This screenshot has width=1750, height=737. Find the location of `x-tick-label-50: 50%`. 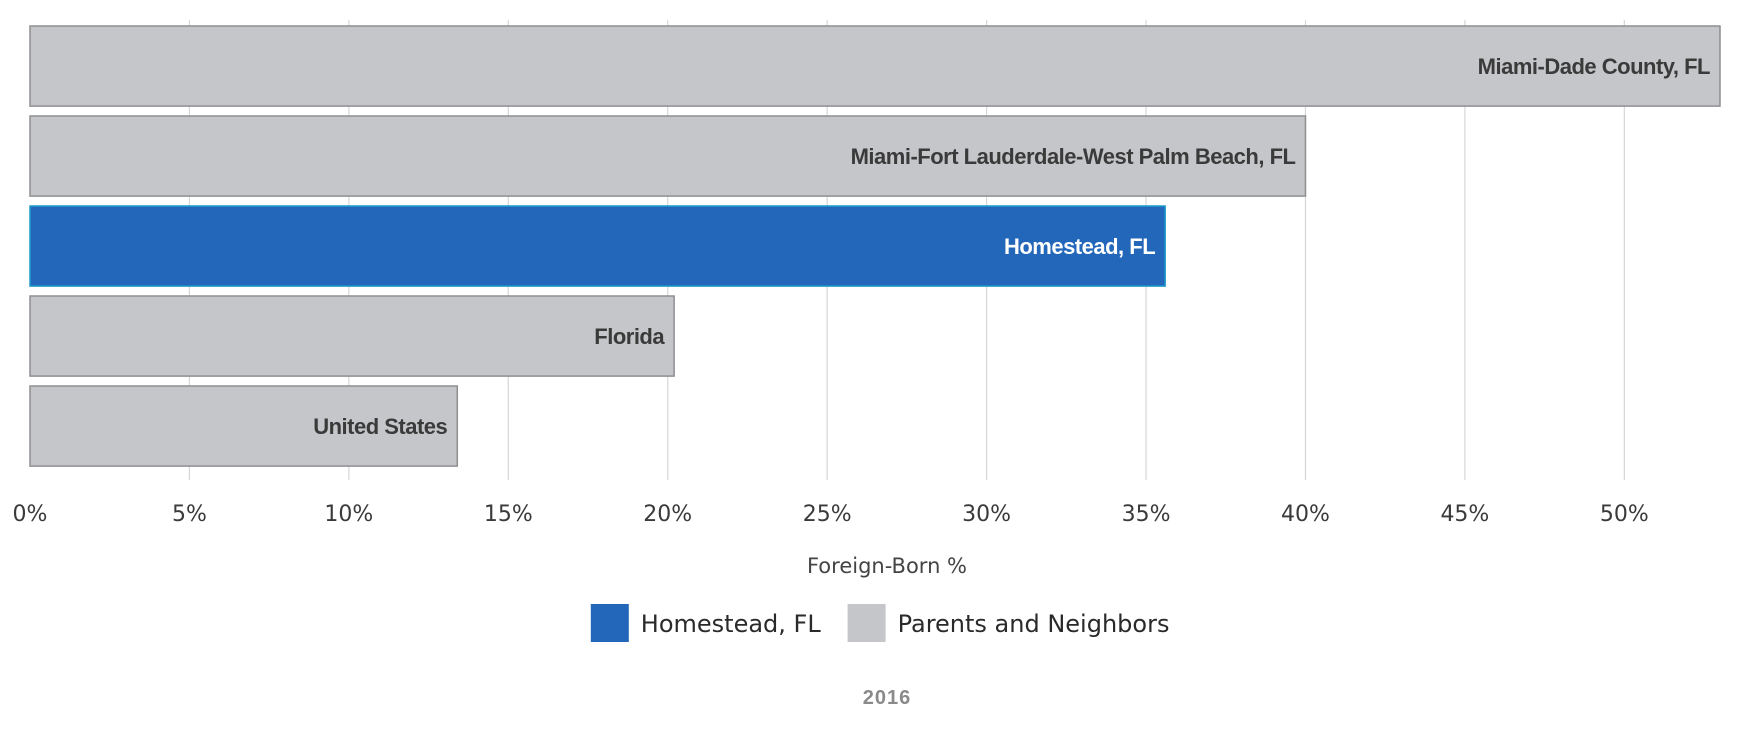

x-tick-label-50: 50% is located at coordinates (1624, 514).